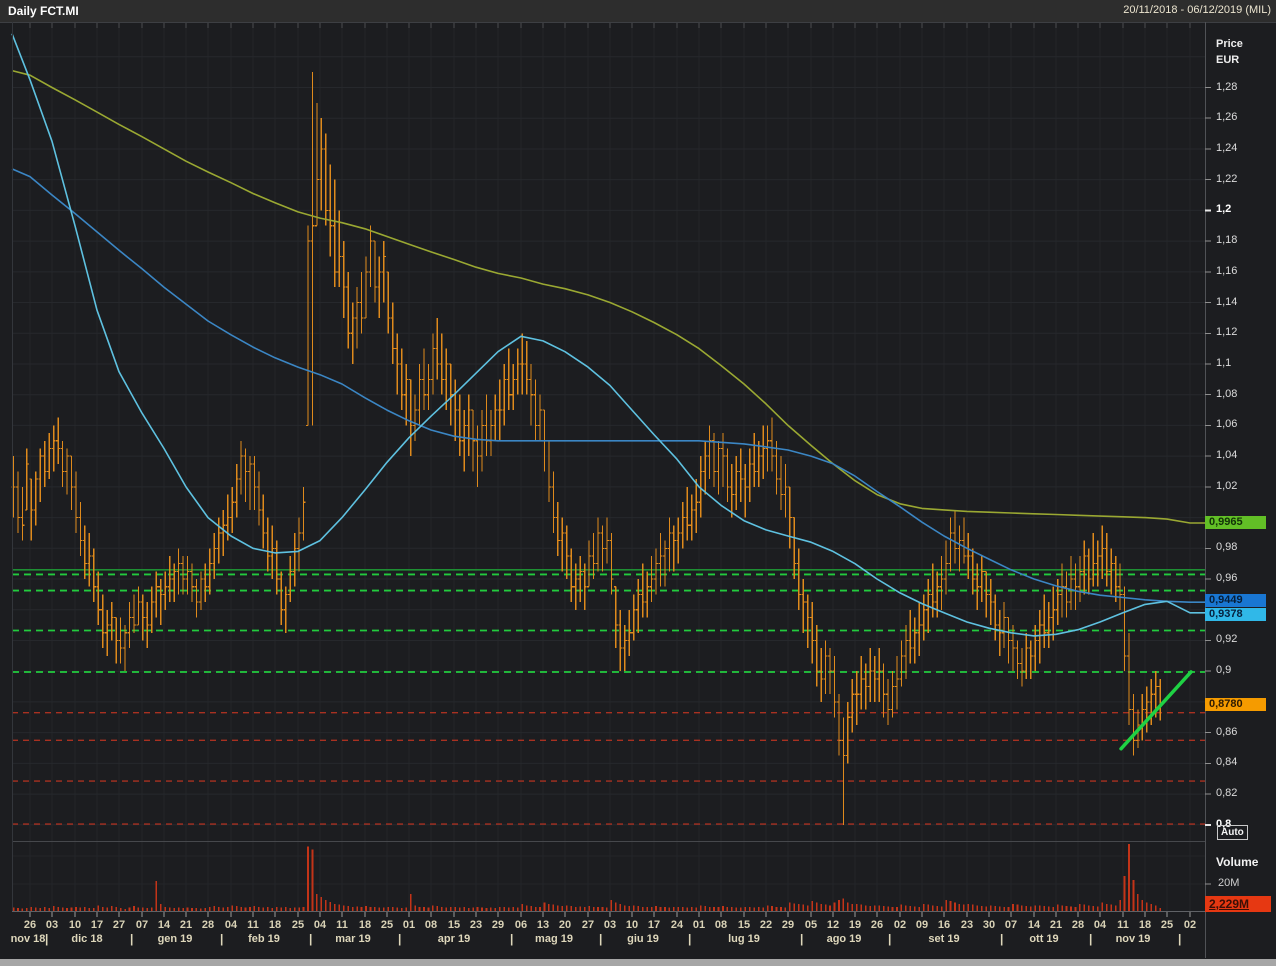 The height and width of the screenshot is (966, 1276). I want to click on month-label: ott 19, so click(1044, 939).